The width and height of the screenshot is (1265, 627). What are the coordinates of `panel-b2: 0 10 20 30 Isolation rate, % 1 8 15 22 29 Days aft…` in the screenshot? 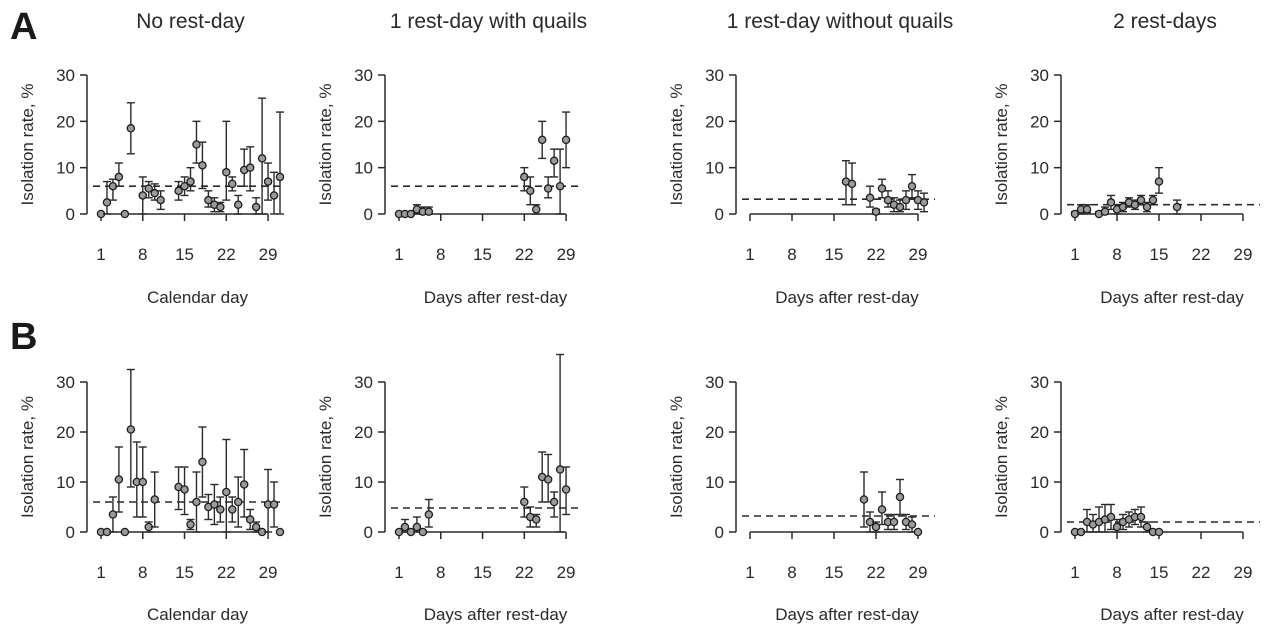 It's located at (449, 488).